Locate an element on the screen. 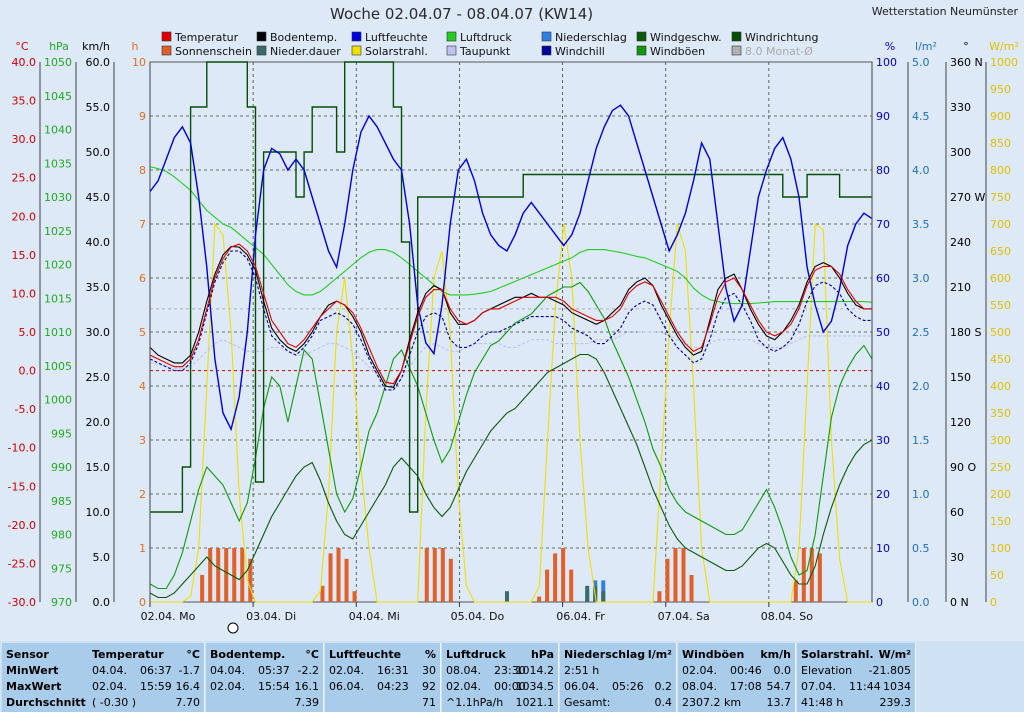 This screenshot has width=1024, height=712. y-tick-label-pressure: 1035 is located at coordinates (58, 163).